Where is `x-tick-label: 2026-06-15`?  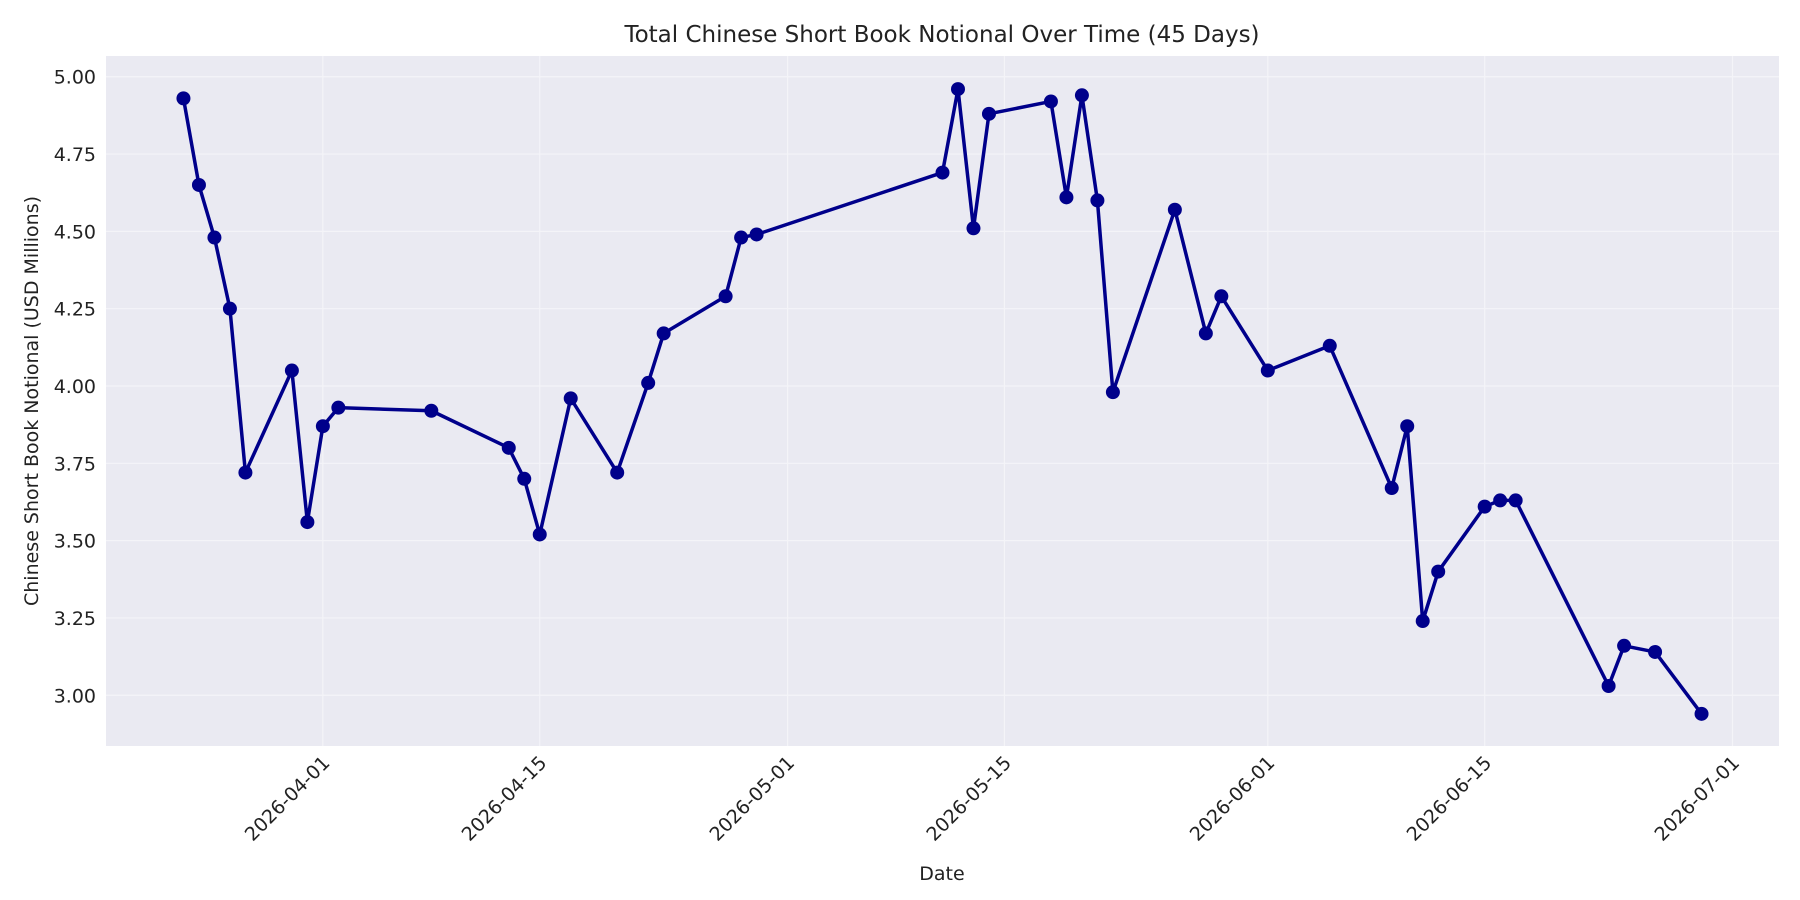
x-tick-label: 2026-06-15 is located at coordinates (1450, 799).